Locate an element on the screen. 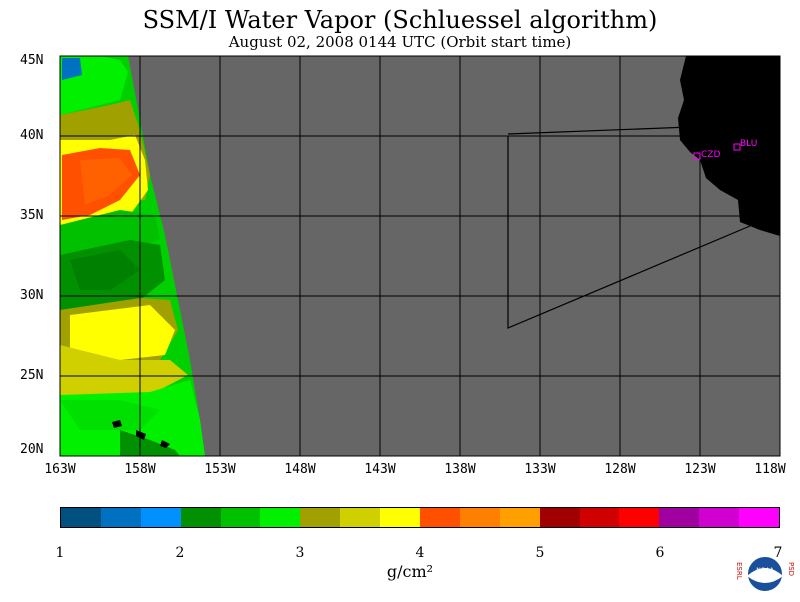 The width and height of the screenshot is (800, 602). lat-label: 25N is located at coordinates (32, 375).